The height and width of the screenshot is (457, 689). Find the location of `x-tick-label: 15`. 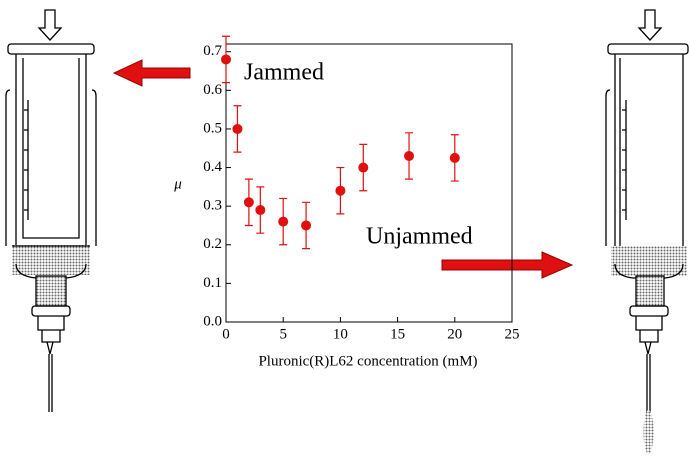

x-tick-label: 15 is located at coordinates (397, 334).